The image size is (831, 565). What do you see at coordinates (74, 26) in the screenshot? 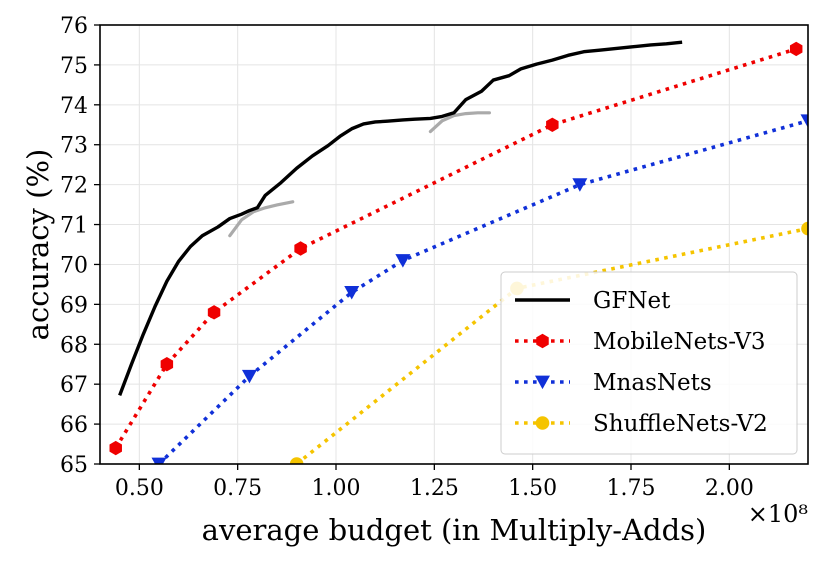
I see `y-tick-label: 76` at bounding box center [74, 26].